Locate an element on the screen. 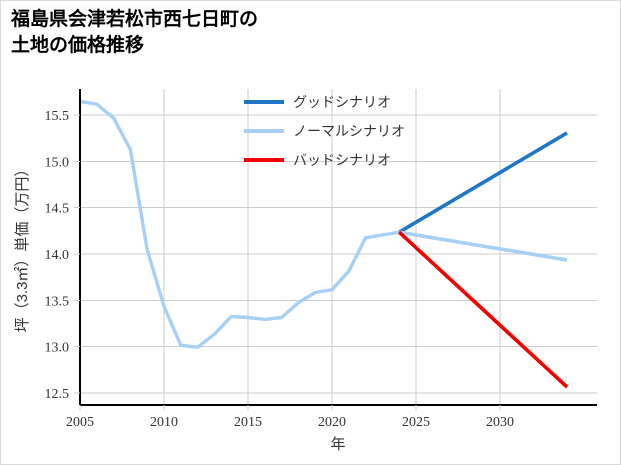  y-tick-label: 15.0 is located at coordinates (57, 162).